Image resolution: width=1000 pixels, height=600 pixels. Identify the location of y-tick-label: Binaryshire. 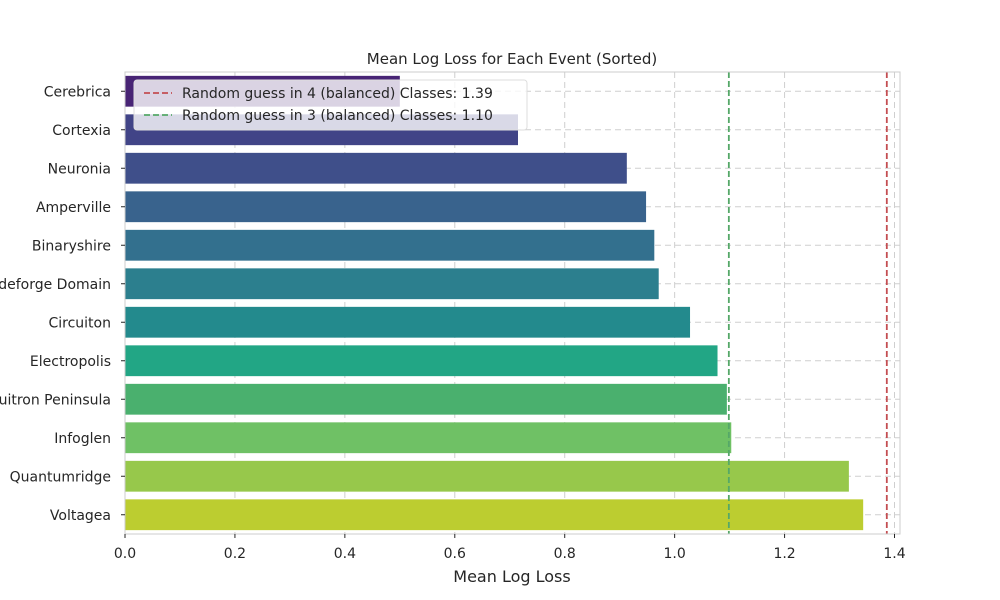
(71, 246).